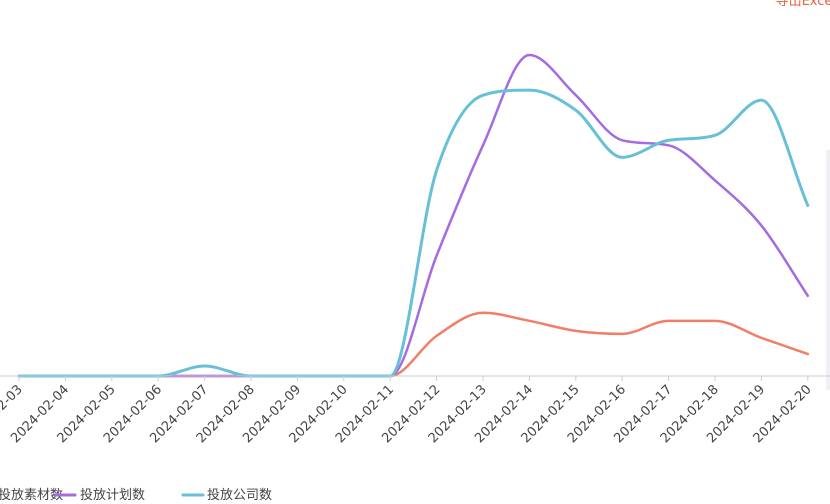 This screenshot has width=830, height=504. Describe the element at coordinates (31, 495) in the screenshot. I see `legend-label-1: 投放素材数` at that location.